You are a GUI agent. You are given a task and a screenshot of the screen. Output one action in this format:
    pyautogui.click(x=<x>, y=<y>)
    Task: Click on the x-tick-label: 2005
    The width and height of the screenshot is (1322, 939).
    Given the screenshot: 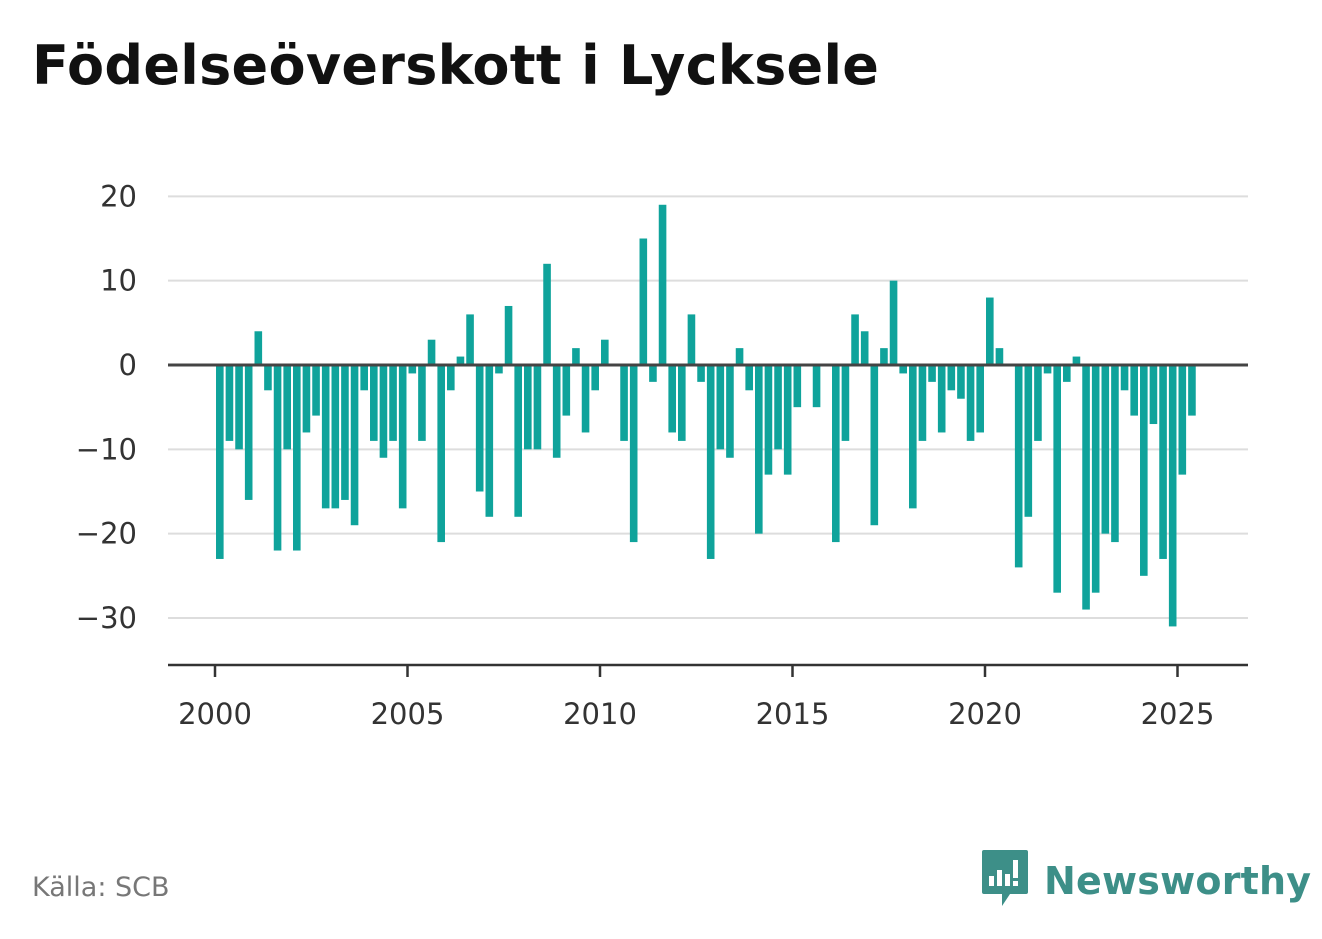 What is the action you would take?
    pyautogui.click(x=408, y=714)
    